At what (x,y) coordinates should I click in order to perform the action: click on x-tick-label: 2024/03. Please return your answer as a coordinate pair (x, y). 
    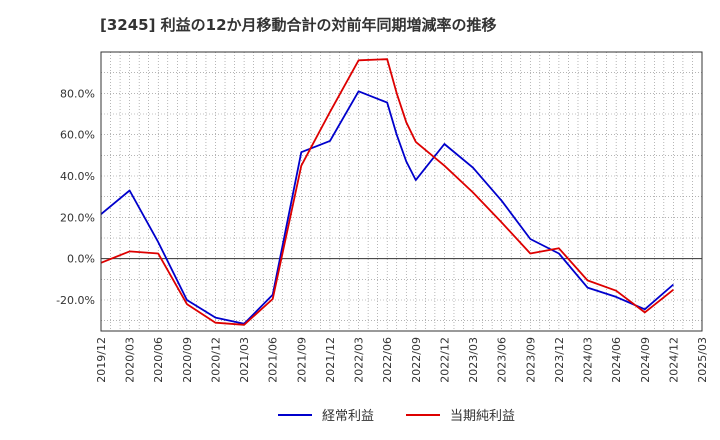
    Looking at the image, I should click on (588, 360).